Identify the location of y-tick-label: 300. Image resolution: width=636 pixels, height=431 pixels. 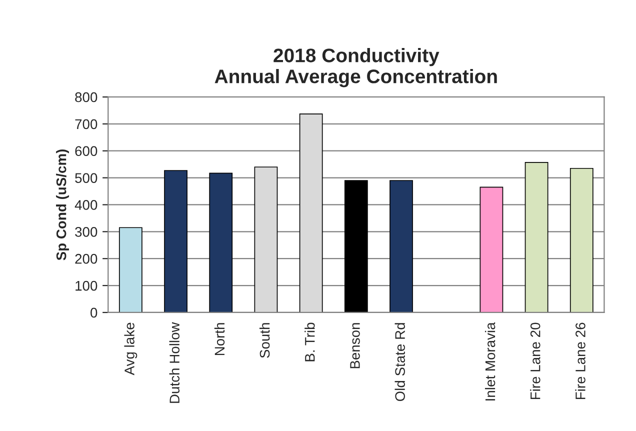
(86, 231).